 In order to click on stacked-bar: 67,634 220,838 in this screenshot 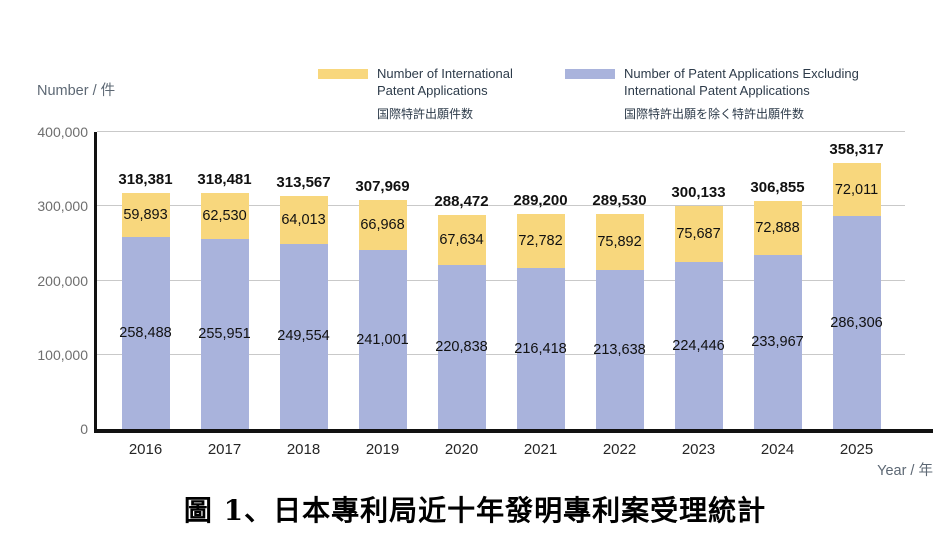, I will do `click(461, 321)`.